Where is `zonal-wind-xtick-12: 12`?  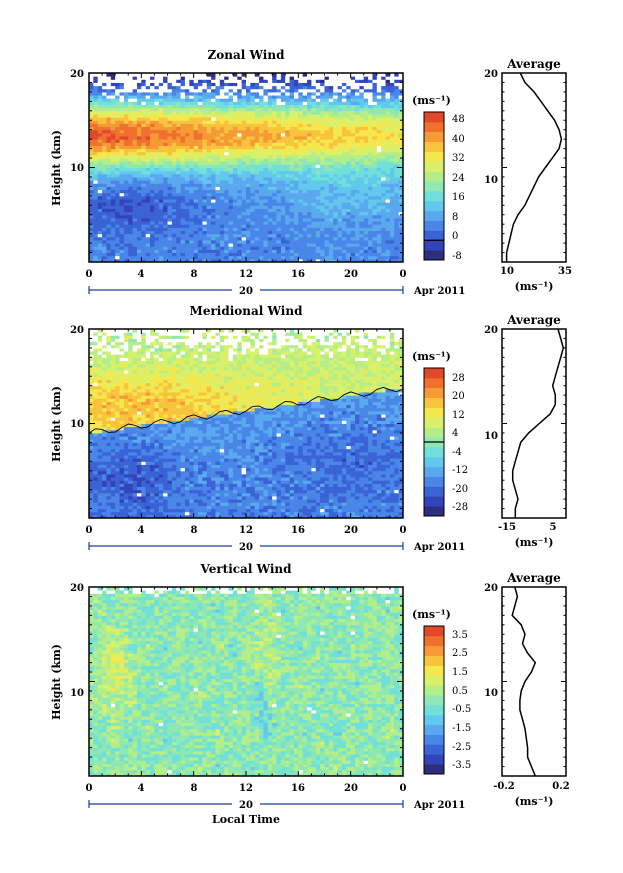 zonal-wind-xtick-12: 12 is located at coordinates (246, 274).